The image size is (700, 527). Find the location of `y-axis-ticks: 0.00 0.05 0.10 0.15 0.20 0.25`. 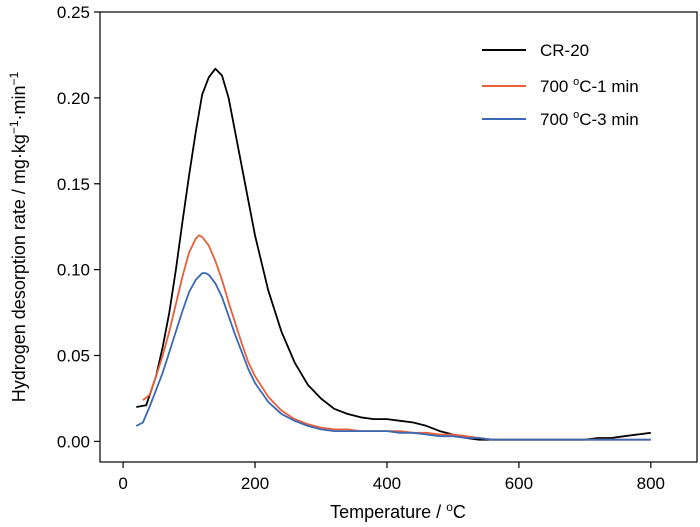

y-axis-ticks: 0.00 0.05 0.10 0.15 0.20 0.25 is located at coordinates (78, 227).